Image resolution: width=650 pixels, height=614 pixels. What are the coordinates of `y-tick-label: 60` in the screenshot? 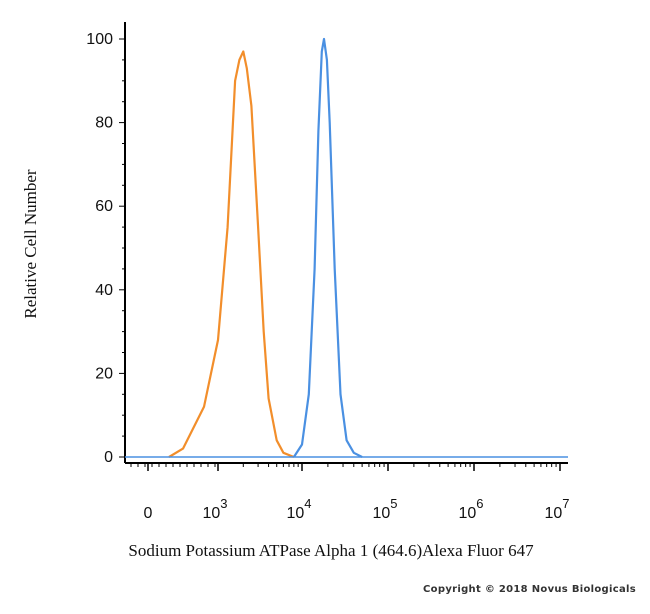 It's located at (104, 206).